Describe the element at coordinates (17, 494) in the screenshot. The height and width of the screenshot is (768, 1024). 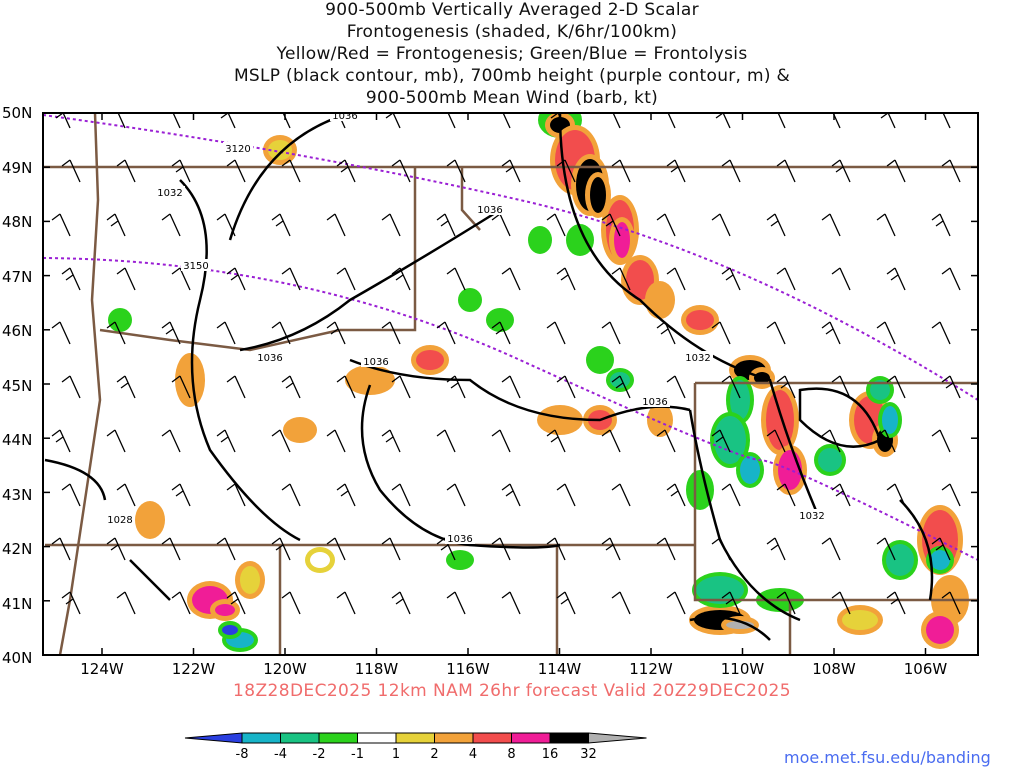
I see `lat-label: 43N` at that location.